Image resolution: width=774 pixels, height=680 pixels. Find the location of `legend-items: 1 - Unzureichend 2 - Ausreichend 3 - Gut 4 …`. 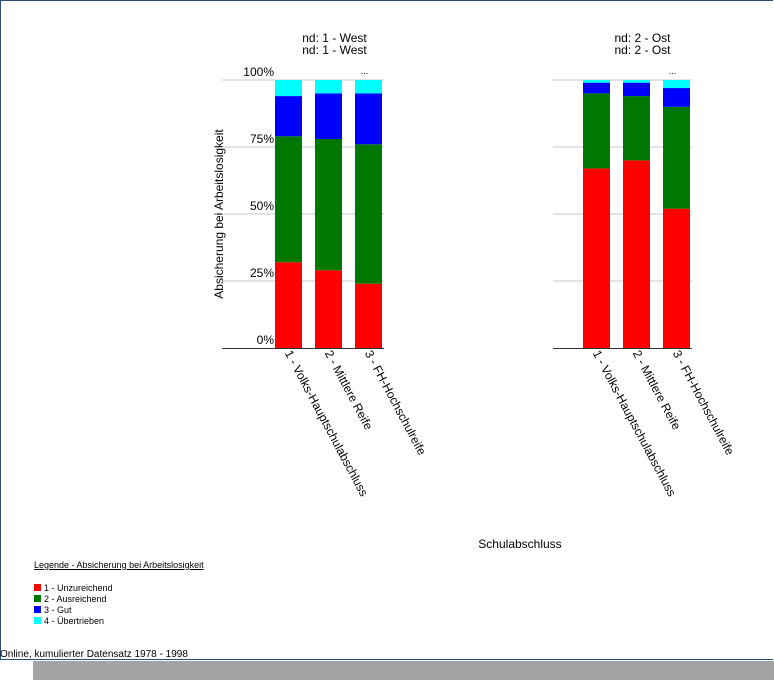

legend-items: 1 - Unzureichend 2 - Ausreichend 3 - Gut 4 … is located at coordinates (119, 604).